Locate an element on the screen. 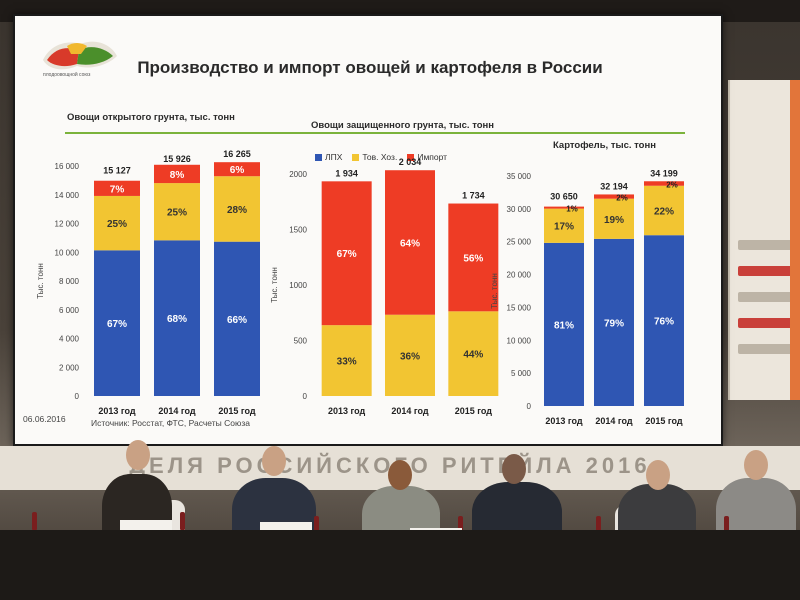  bar-data-label: 22% is located at coordinates (664, 211).